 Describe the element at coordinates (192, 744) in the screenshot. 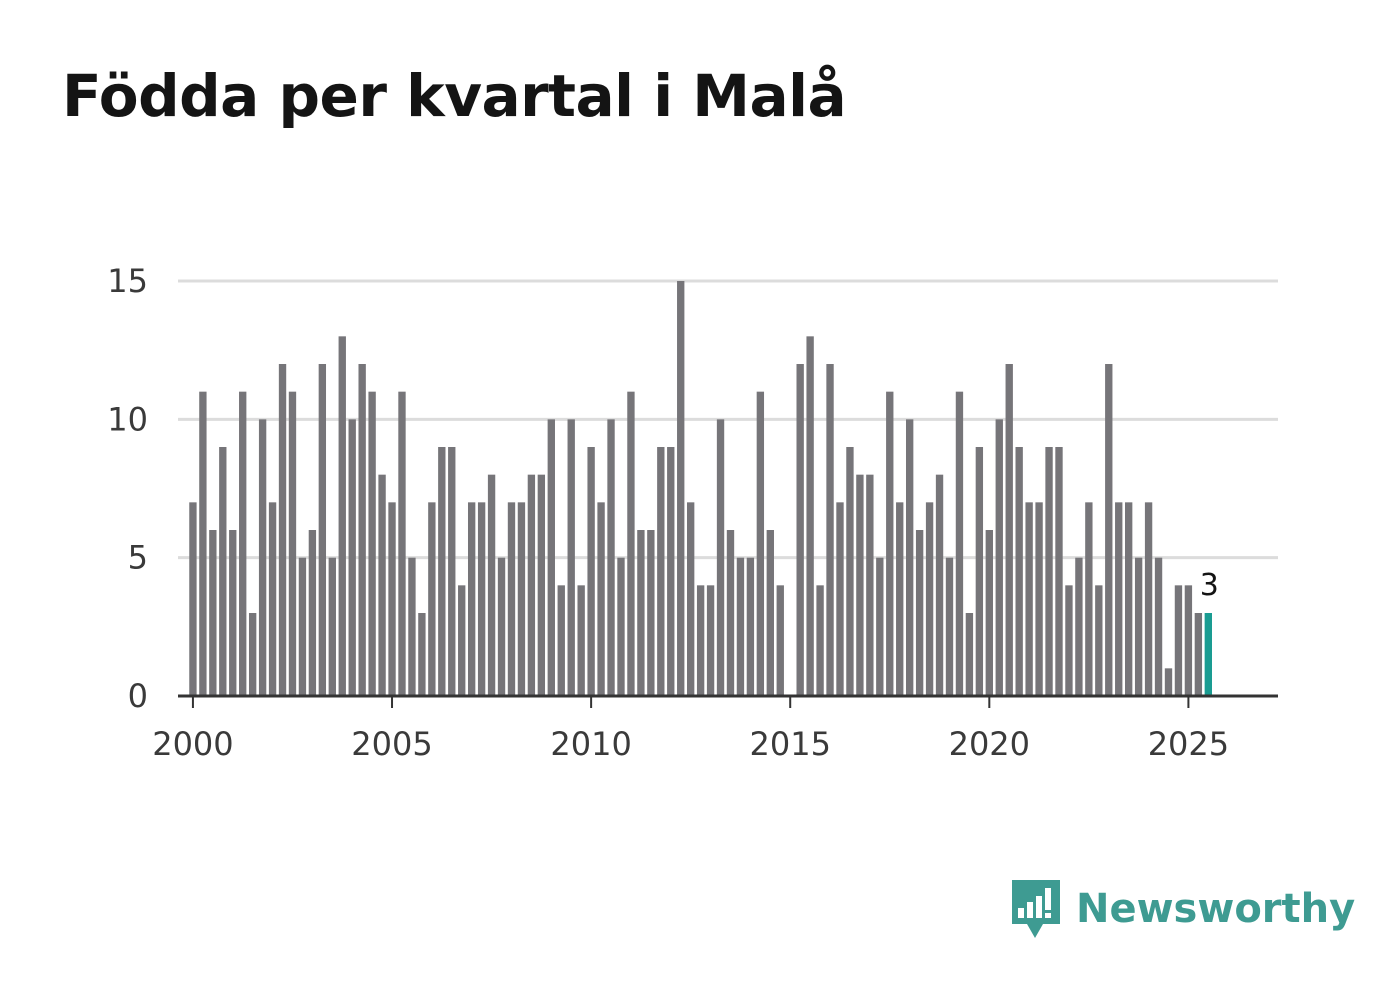

I see `x-tick-label-2000: 2000` at that location.